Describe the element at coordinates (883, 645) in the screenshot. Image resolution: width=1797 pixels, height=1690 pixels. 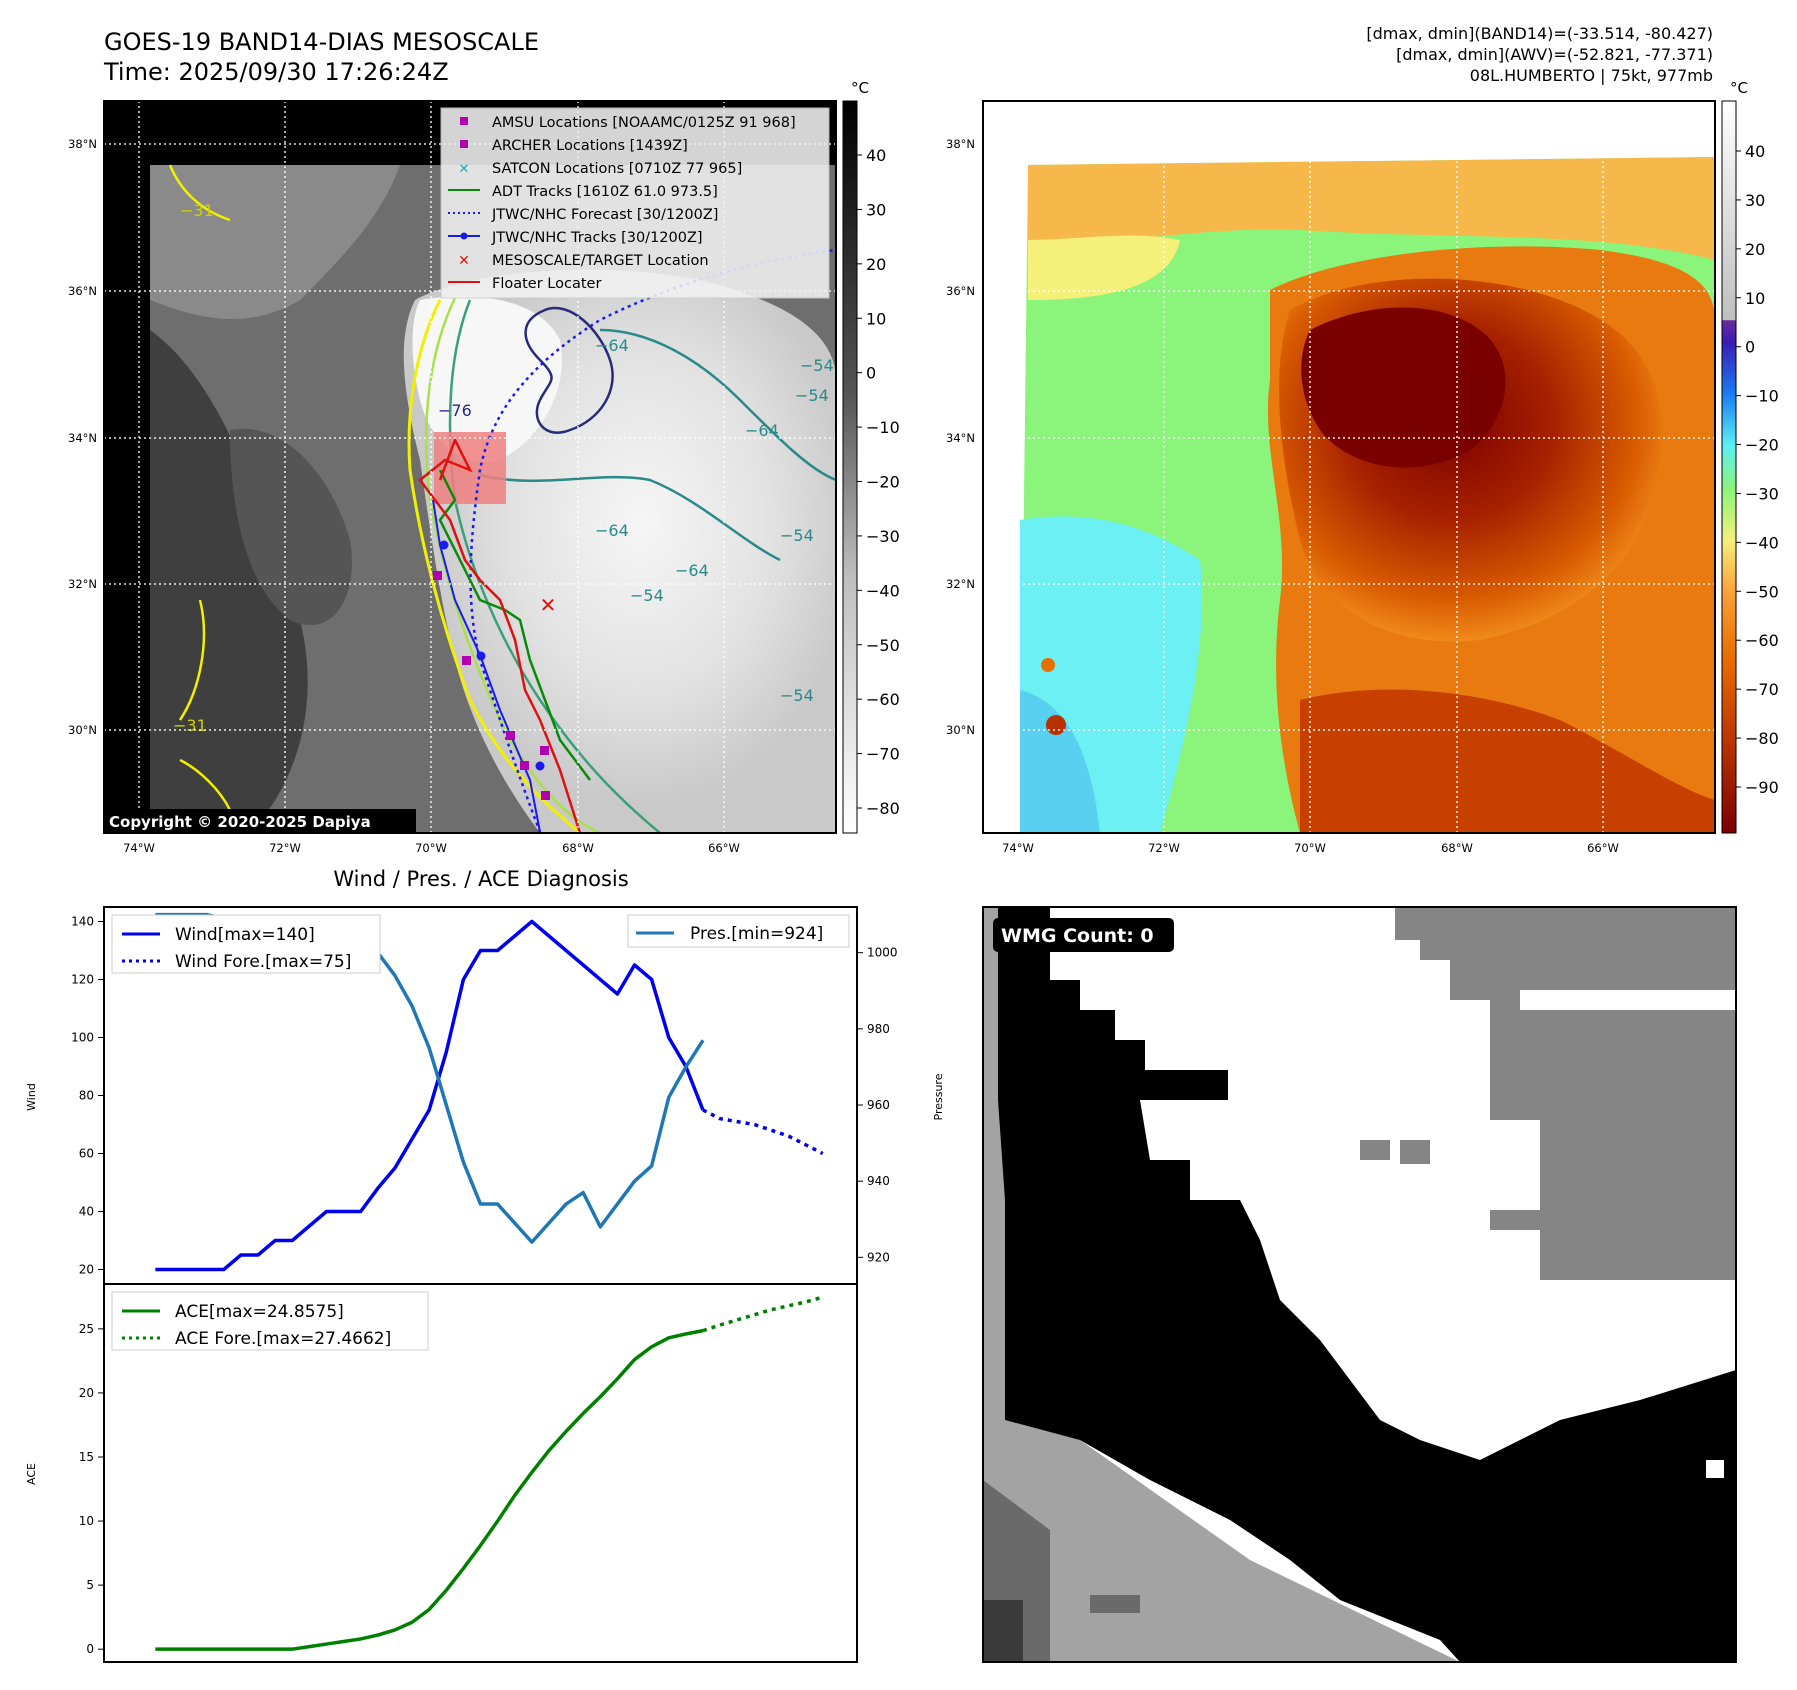
I see `colorbar-tick-label: −50` at that location.